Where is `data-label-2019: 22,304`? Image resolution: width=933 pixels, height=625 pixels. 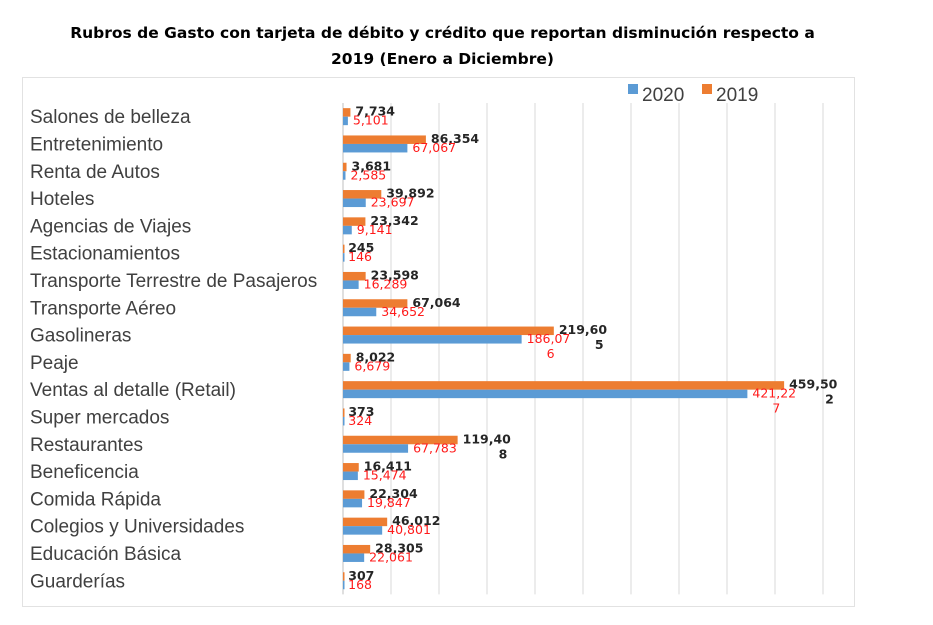
data-label-2019: 22,304 is located at coordinates (393, 493).